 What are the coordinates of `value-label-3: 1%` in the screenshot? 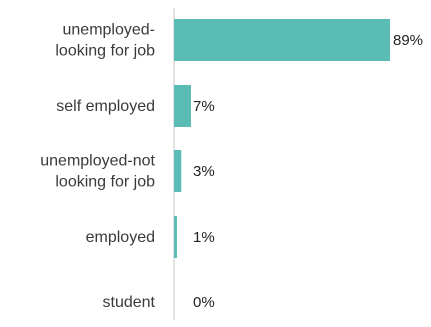 It's located at (204, 237).